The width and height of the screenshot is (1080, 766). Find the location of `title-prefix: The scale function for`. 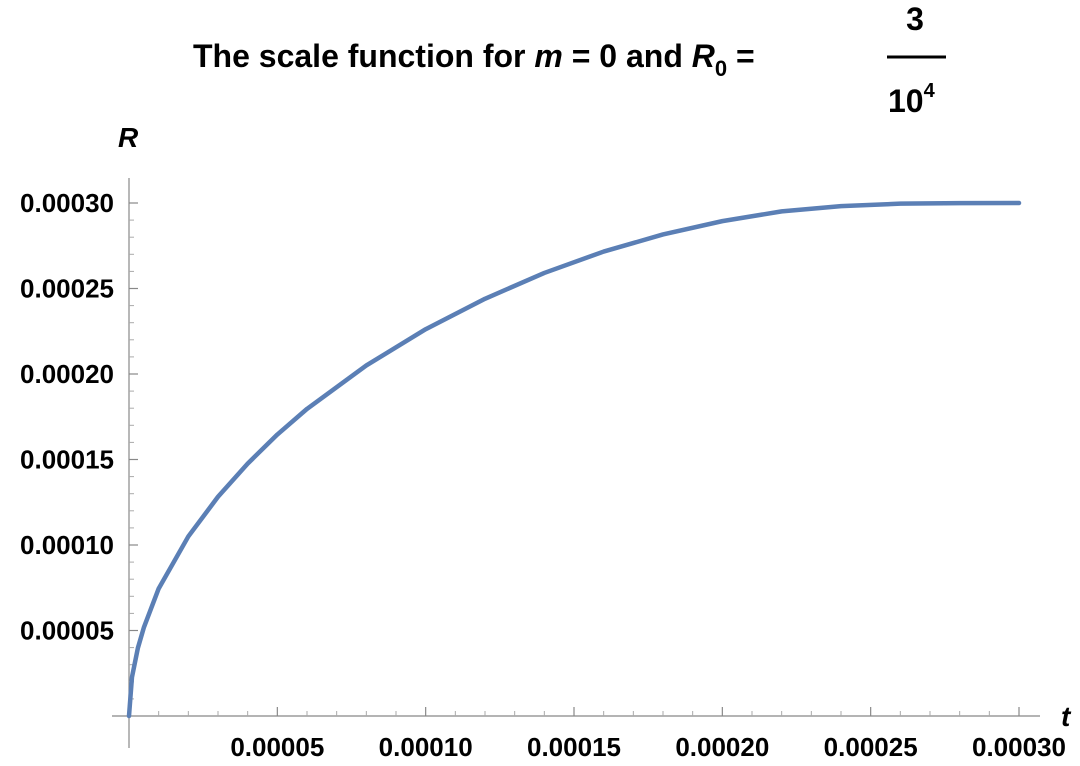

title-prefix: The scale function for is located at coordinates (363, 56).